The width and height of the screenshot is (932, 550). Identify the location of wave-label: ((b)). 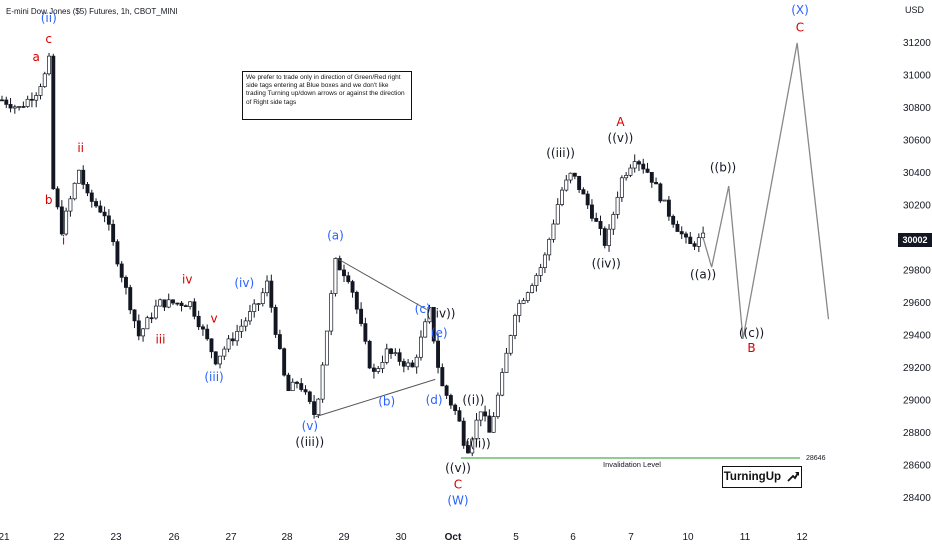
(723, 167).